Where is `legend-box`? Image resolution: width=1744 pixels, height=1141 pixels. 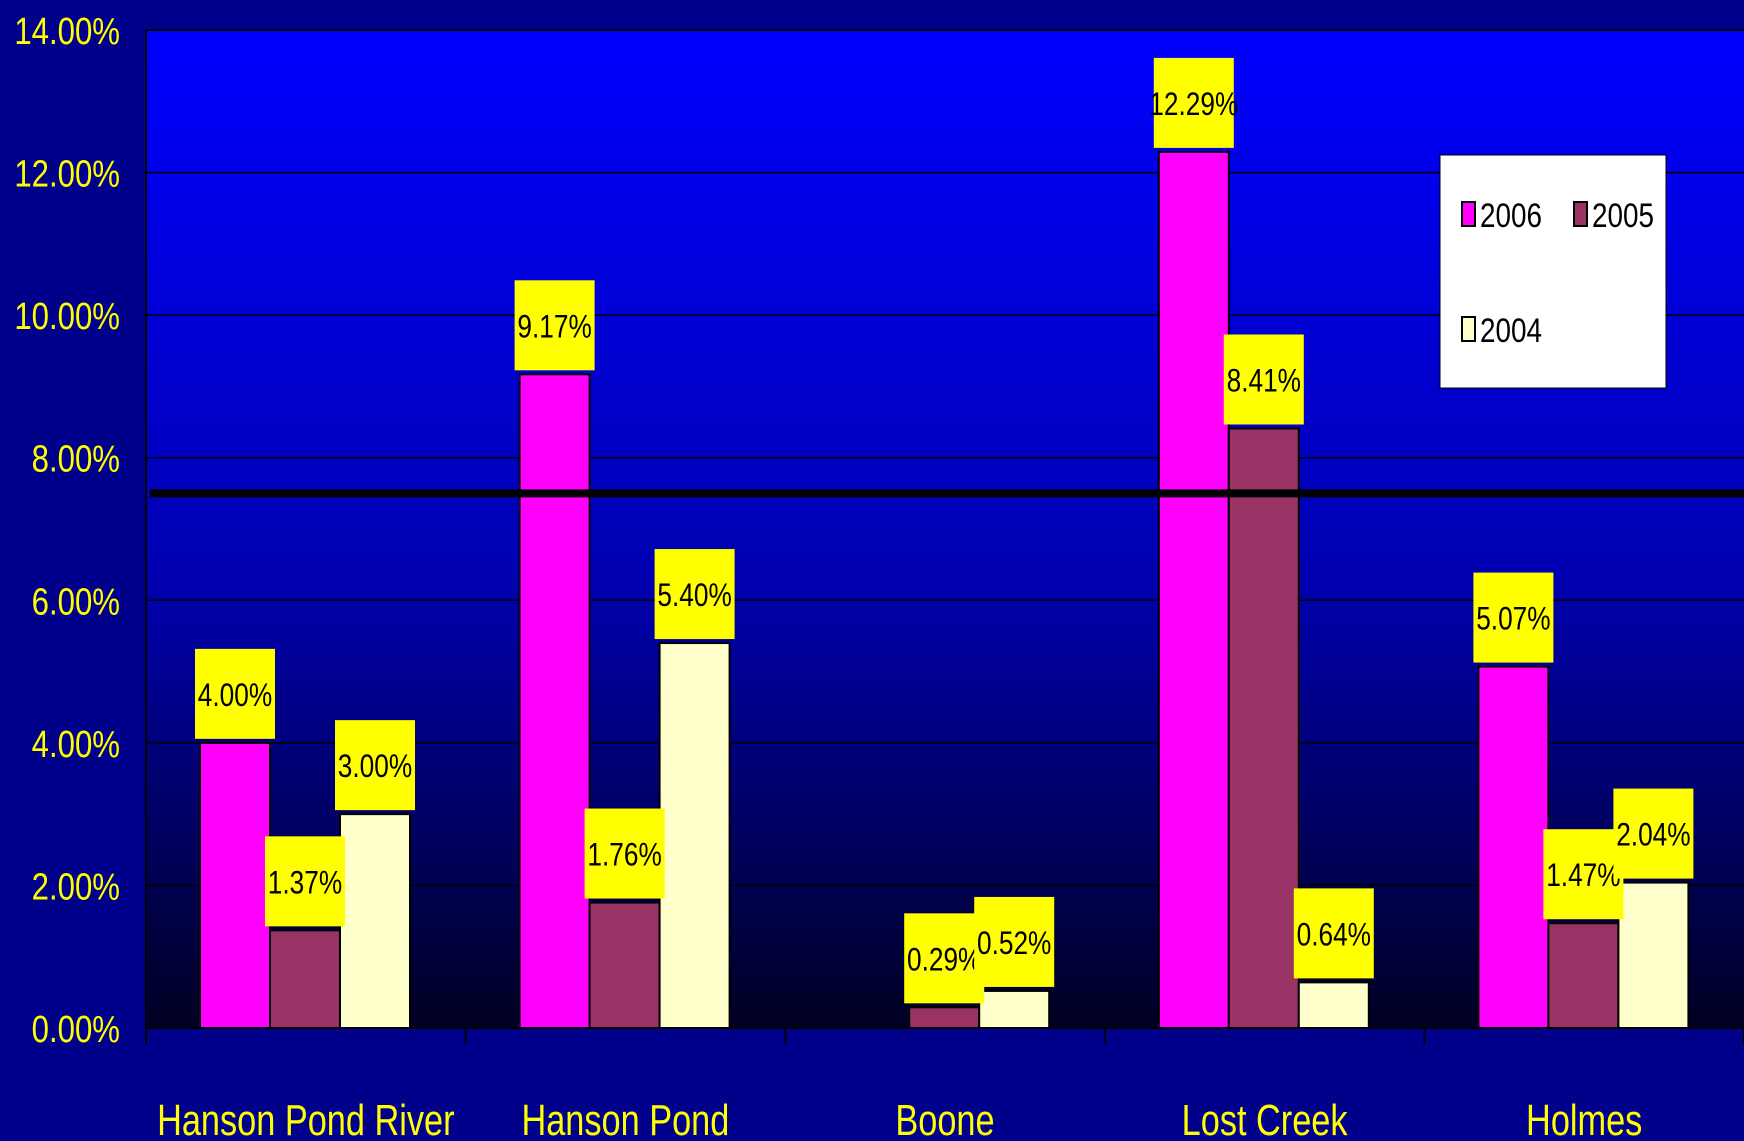
legend-box is located at coordinates (1553, 271).